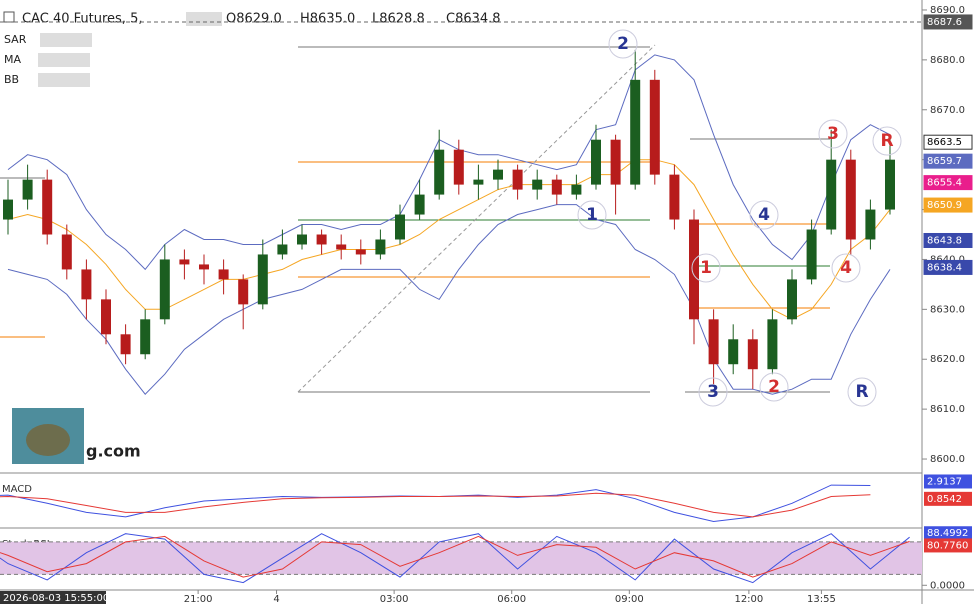 This screenshot has height=604, width=974. Describe the element at coordinates (944, 142) in the screenshot. I see `price-label: 8663.5` at that location.